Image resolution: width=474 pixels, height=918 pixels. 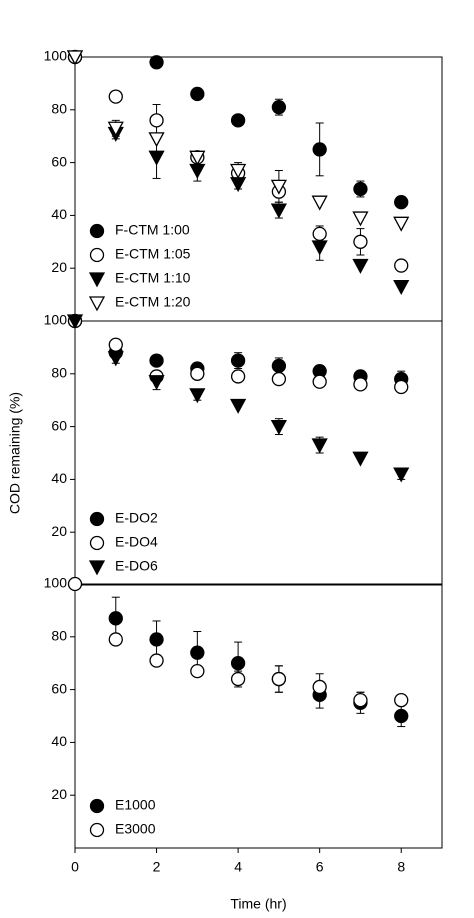 What do you see at coordinates (153, 254) in the screenshot?
I see `legend-label: E-CTM 1:05` at bounding box center [153, 254].